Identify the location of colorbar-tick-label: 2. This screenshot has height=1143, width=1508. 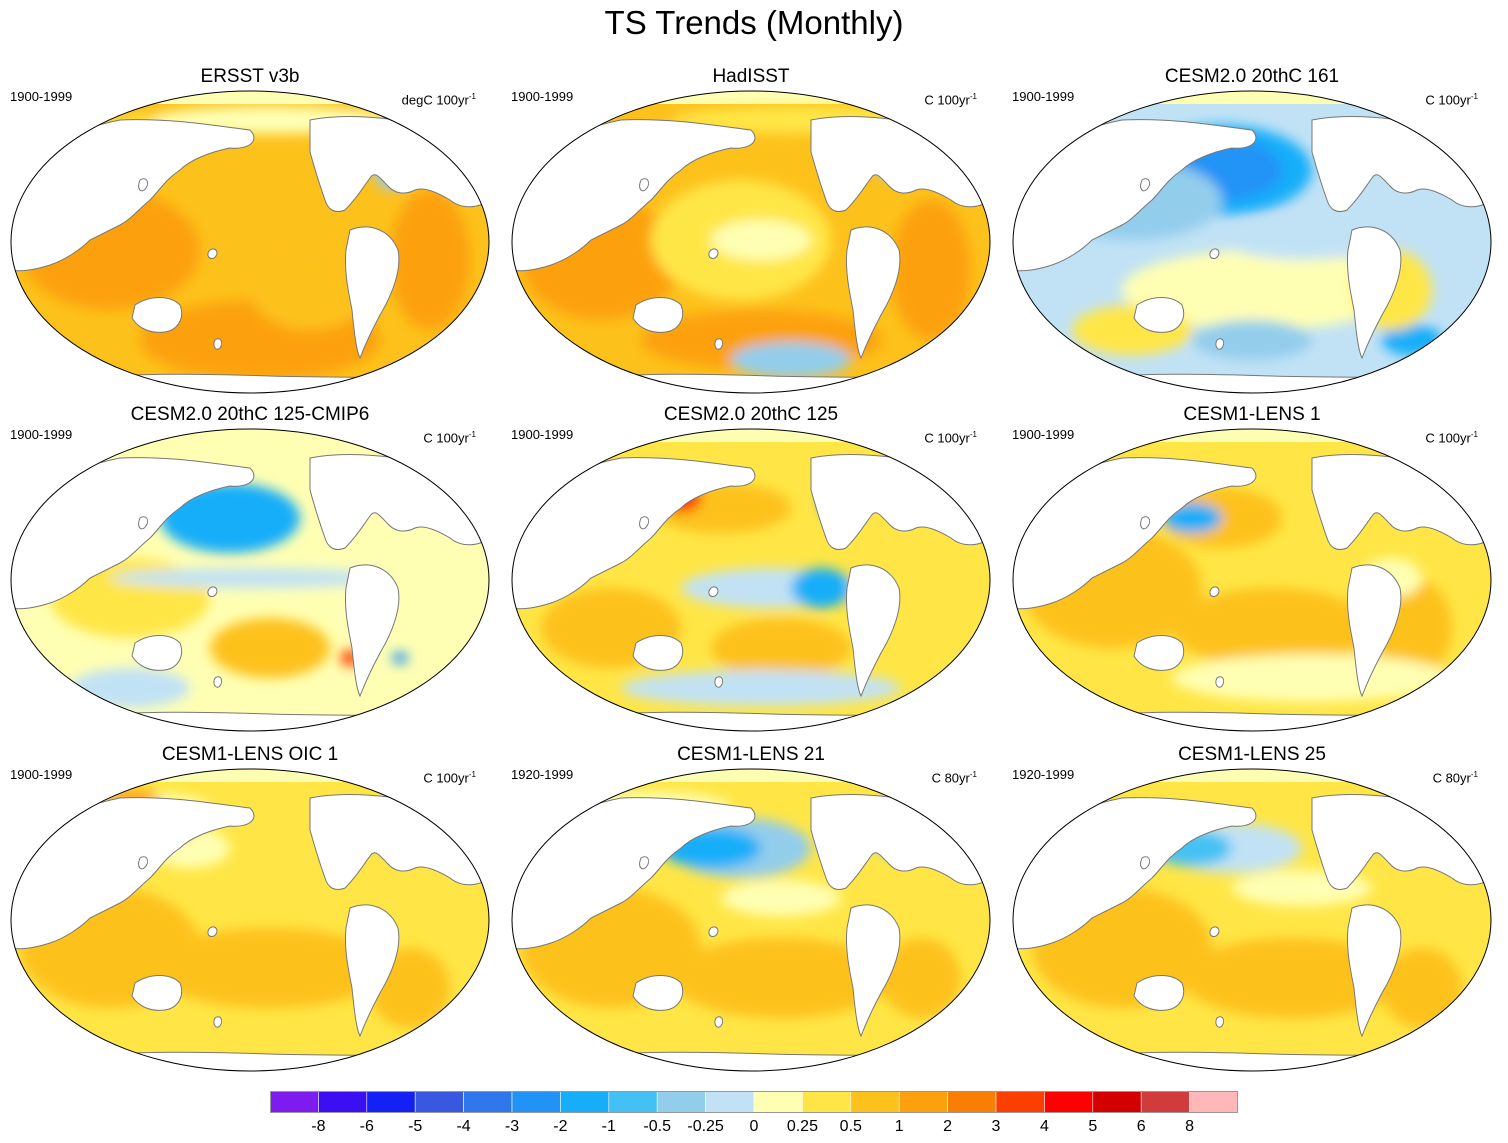
(948, 1126).